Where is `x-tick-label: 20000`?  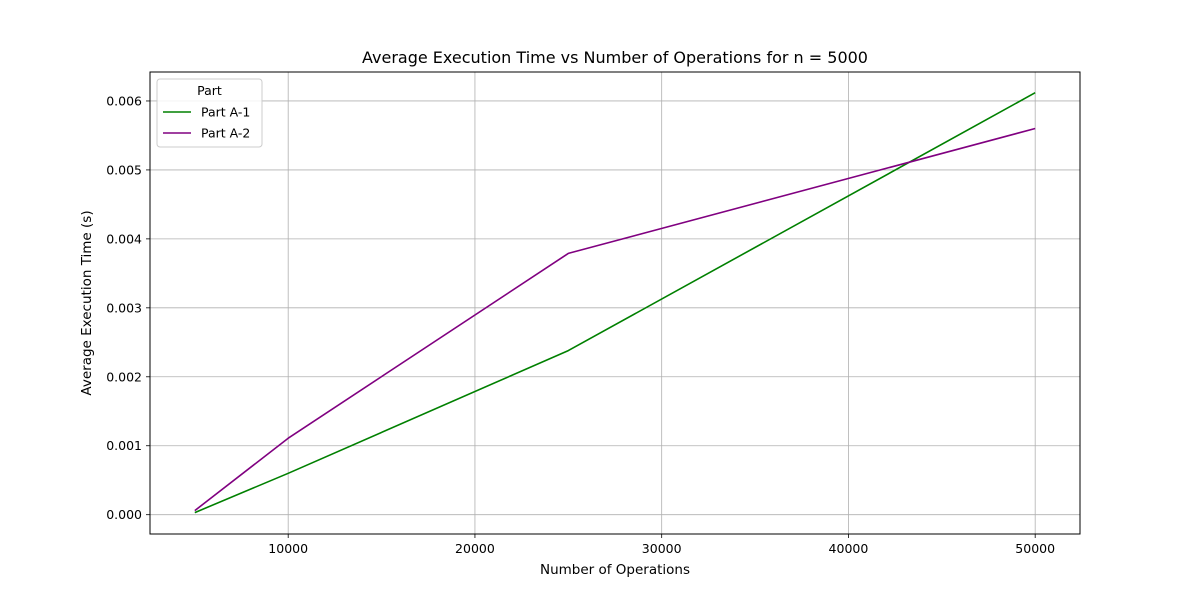 x-tick-label: 20000 is located at coordinates (475, 548).